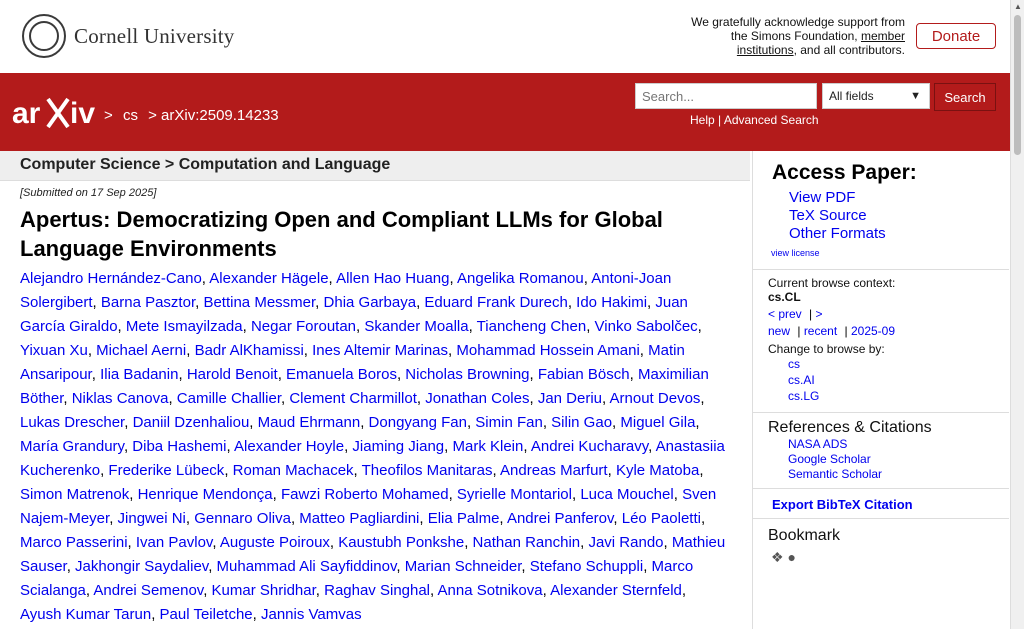 The image size is (1024, 629). I want to click on author-link: Mathieu Sauser, so click(373, 554).